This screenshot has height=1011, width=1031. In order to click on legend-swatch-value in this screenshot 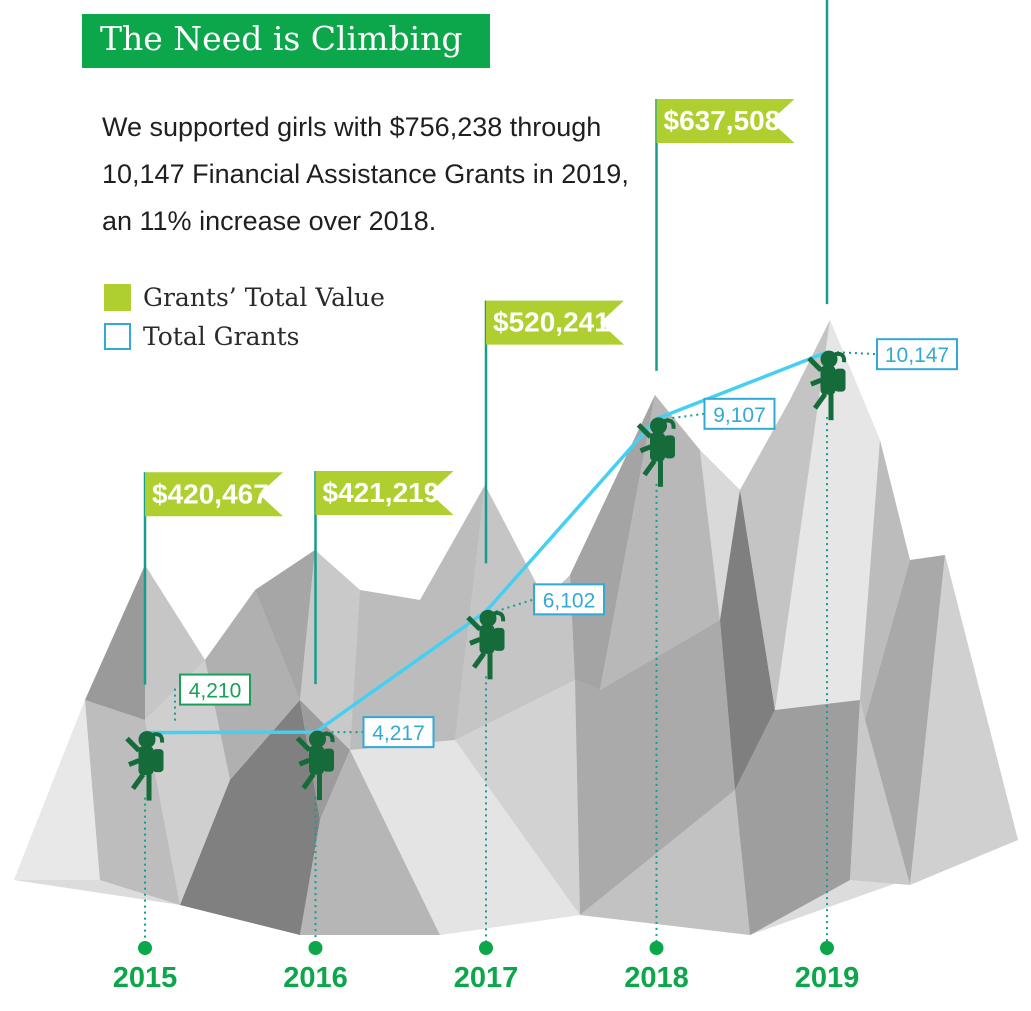, I will do `click(117, 297)`.